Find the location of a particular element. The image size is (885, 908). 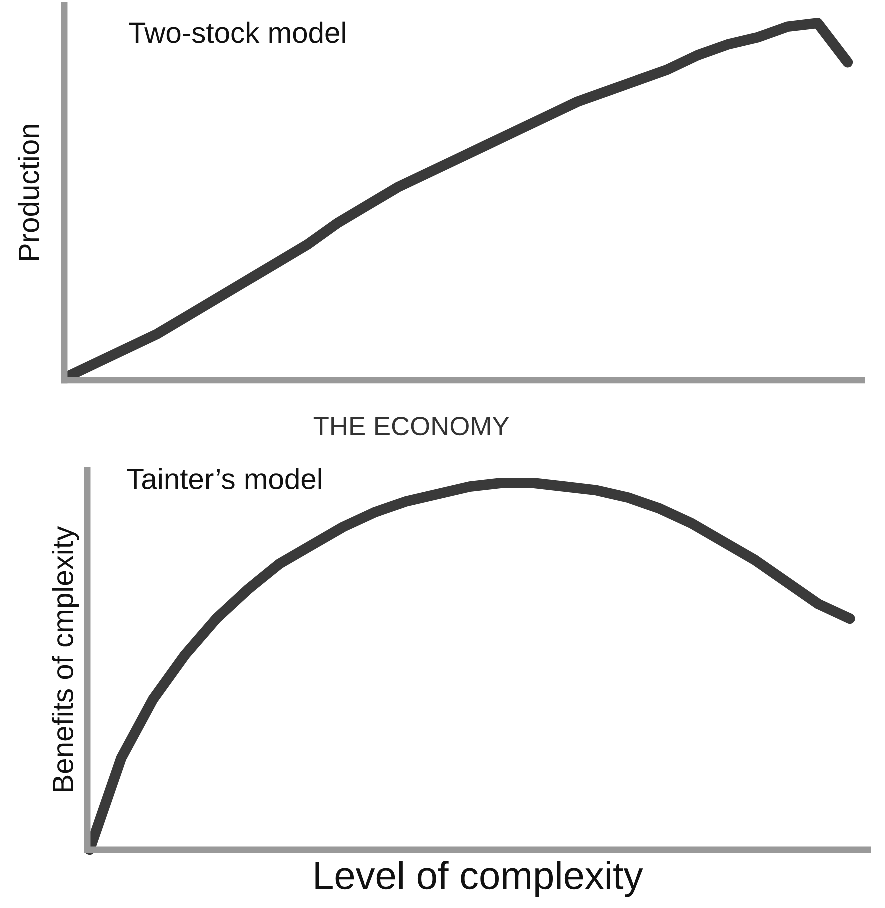

y-axis-title: Benefits of cmplexity is located at coordinates (66, 659).